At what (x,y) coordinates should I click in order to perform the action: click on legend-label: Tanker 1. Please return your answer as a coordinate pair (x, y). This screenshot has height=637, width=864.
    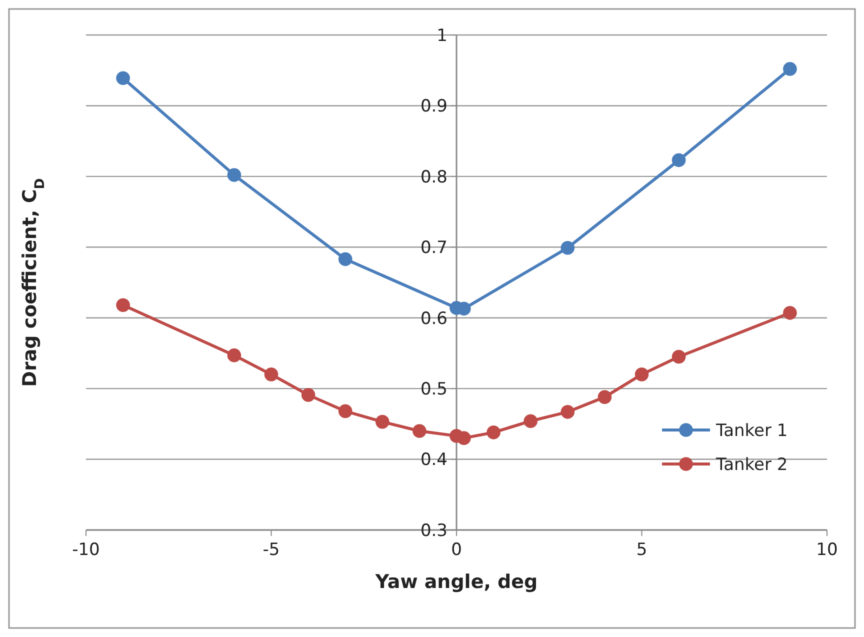
    Looking at the image, I should click on (751, 430).